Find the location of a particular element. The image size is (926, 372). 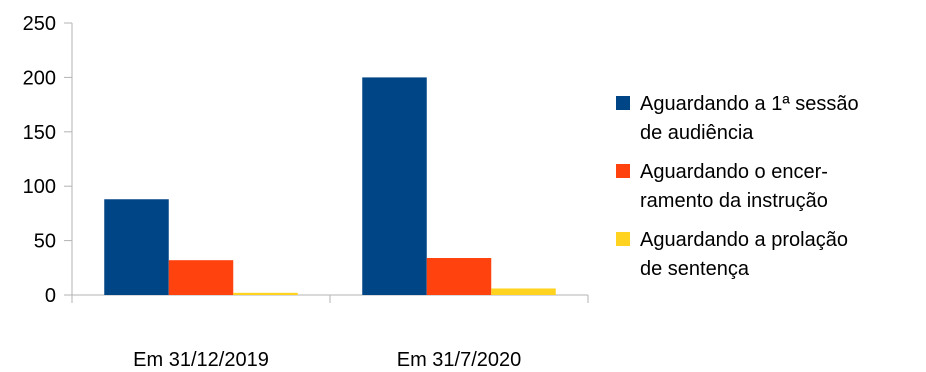

y-axis: 0 50 100 150 200 250 is located at coordinates (48, 160).